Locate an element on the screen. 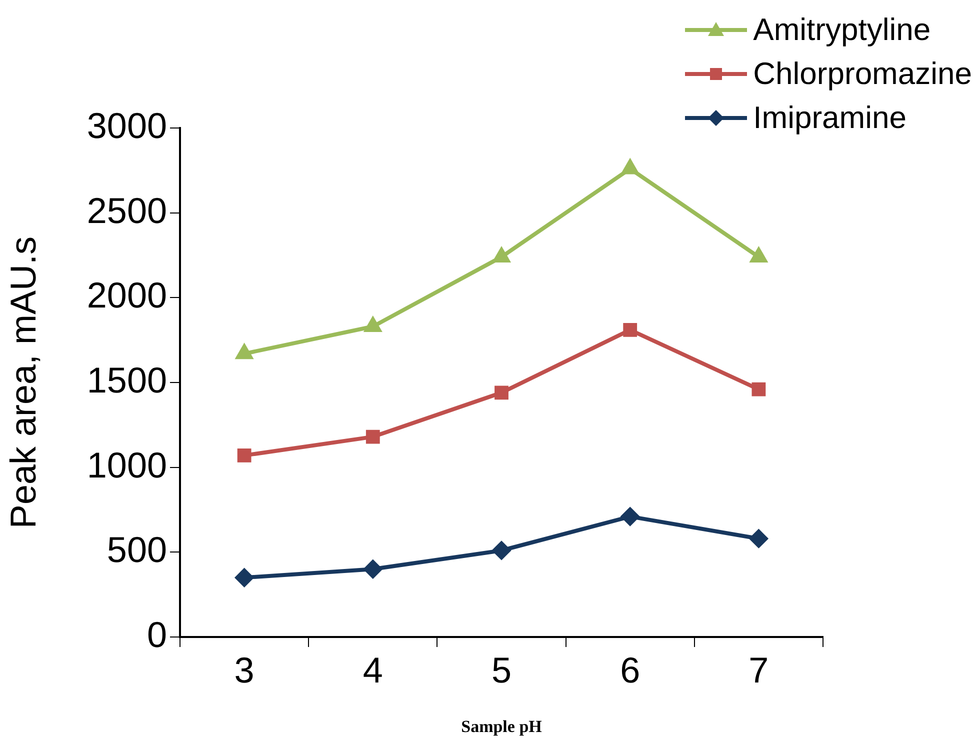 This screenshot has width=976, height=742. y-tick-label: 0 is located at coordinates (156, 634).